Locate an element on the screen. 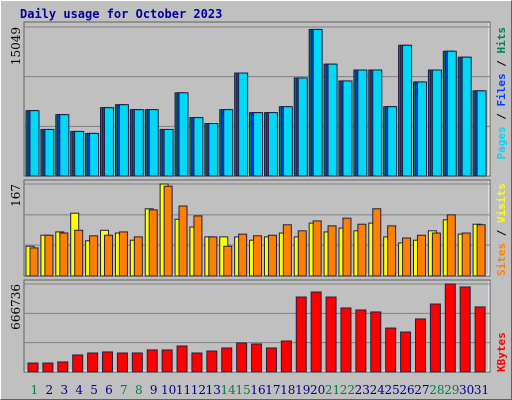  x-tick-label: 2 is located at coordinates (50, 390).